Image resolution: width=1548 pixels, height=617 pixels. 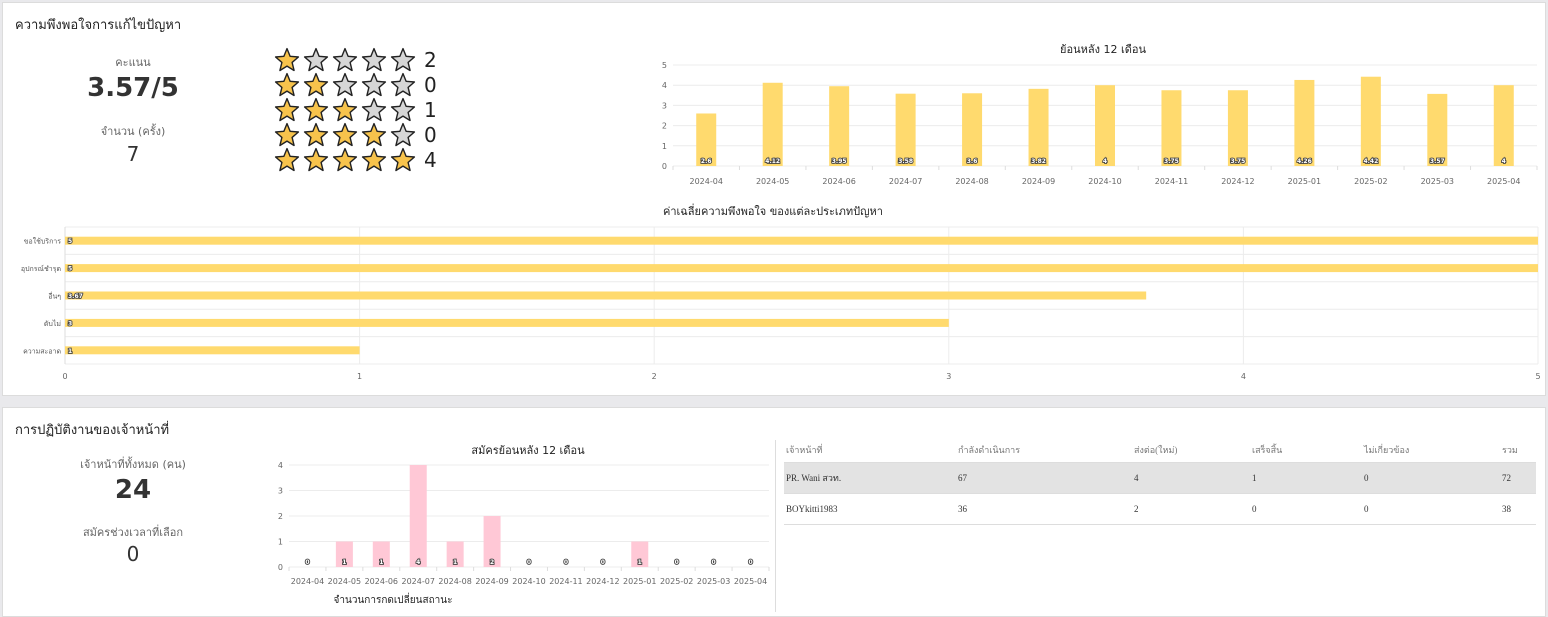 What do you see at coordinates (1537, 376) in the screenshot?
I see `x-tick-label: 5` at bounding box center [1537, 376].